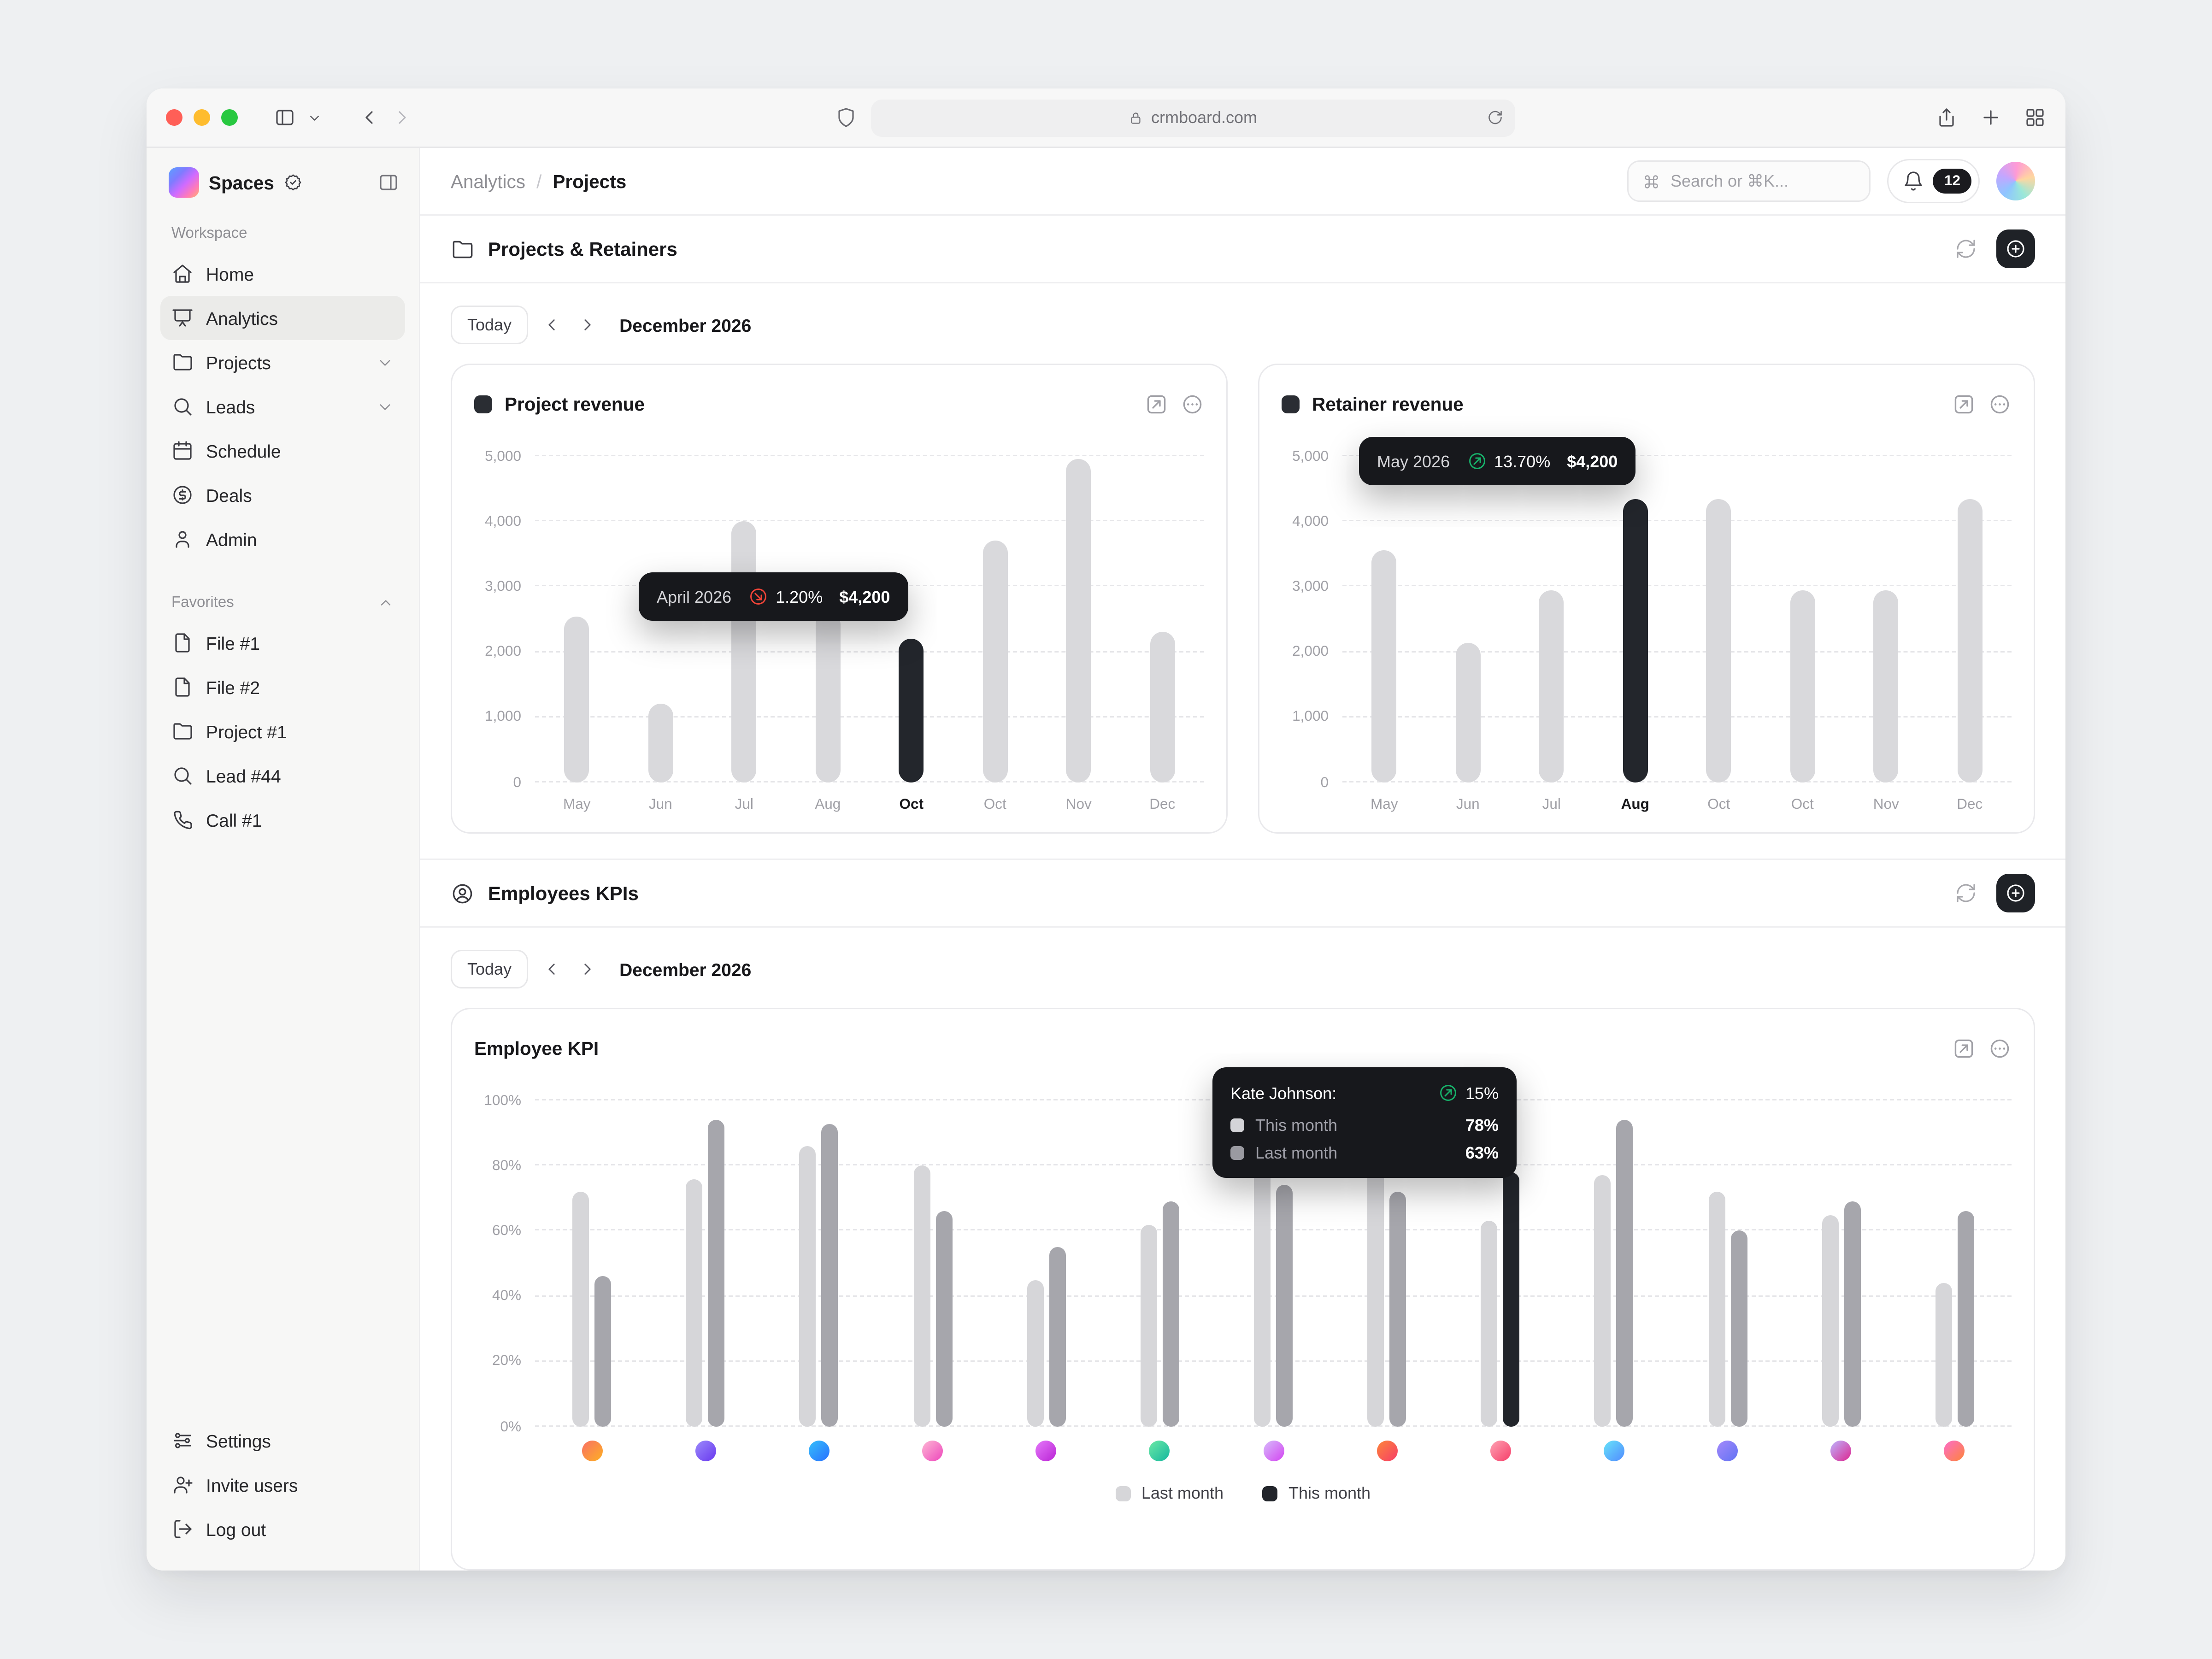 This screenshot has height=1659, width=2212. I want to click on y-axis-tick: 60%, so click(506, 1230).